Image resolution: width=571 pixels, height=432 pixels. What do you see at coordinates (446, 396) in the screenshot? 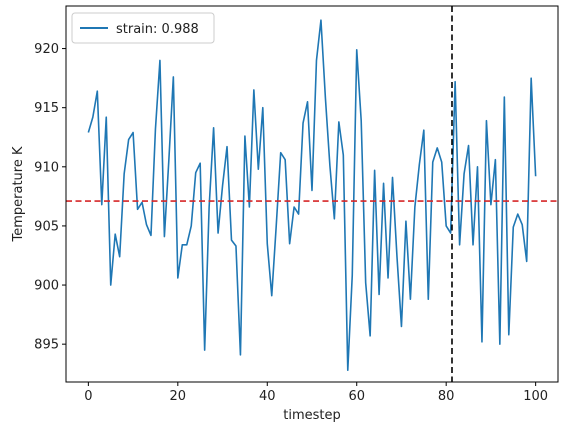
I see `x-tick-label: 80` at bounding box center [446, 396].